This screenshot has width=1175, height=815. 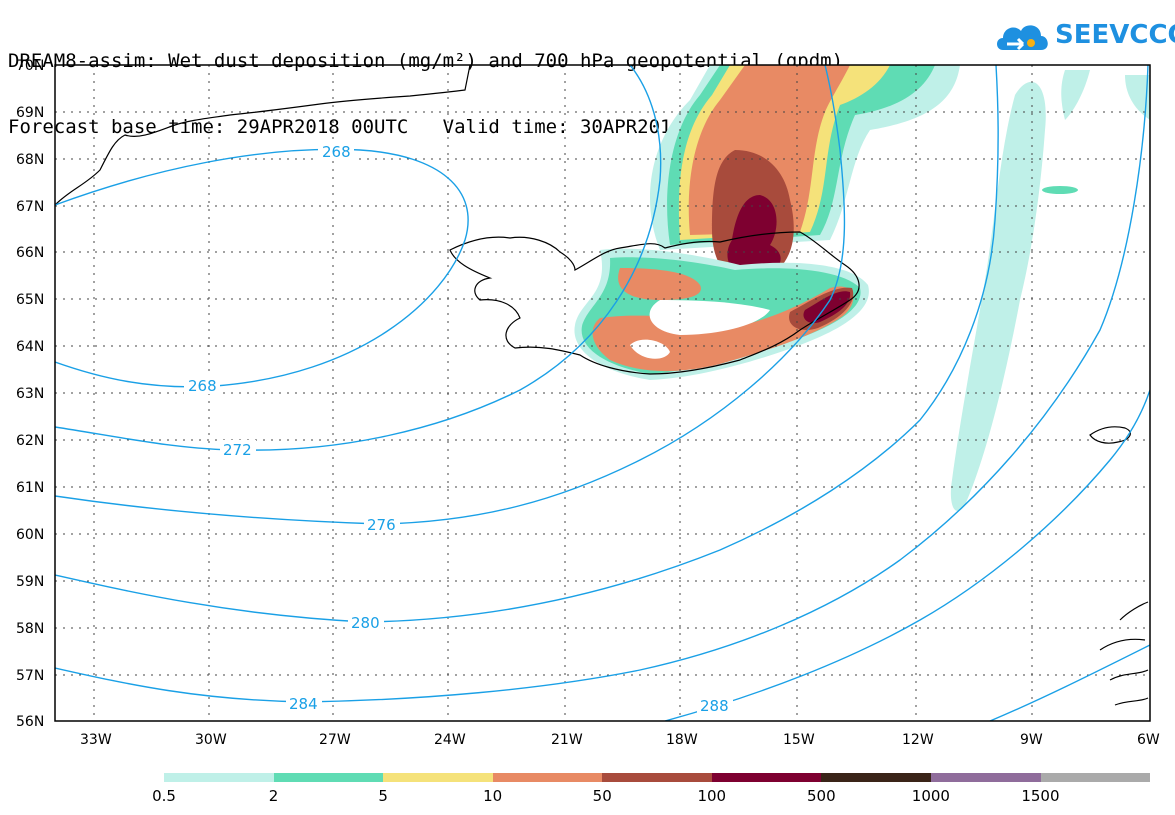 I want to click on lat-label: 65N, so click(x=30, y=300).